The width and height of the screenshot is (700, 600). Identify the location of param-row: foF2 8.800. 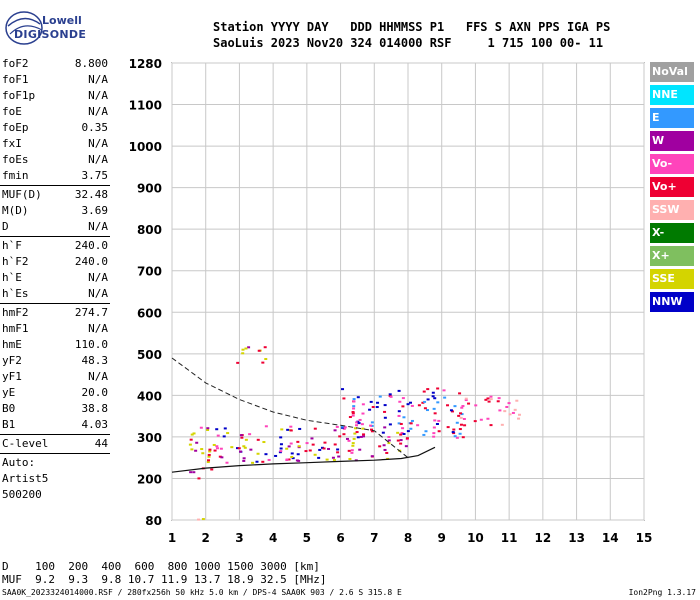
(55, 64).